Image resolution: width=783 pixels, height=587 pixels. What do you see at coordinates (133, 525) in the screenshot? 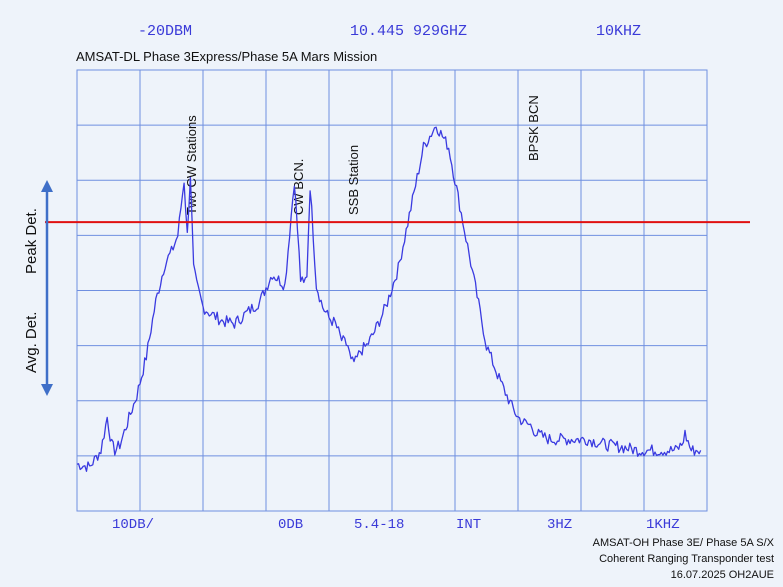
I see `scale-readout: 10DB/` at bounding box center [133, 525].